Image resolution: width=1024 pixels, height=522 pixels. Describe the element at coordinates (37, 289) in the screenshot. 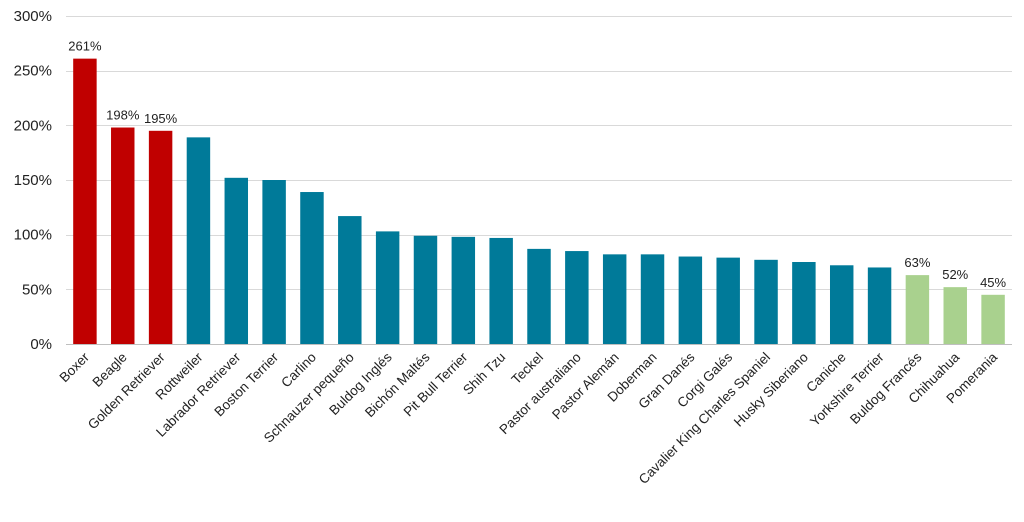

I see `y-tick-label: 50%` at that location.